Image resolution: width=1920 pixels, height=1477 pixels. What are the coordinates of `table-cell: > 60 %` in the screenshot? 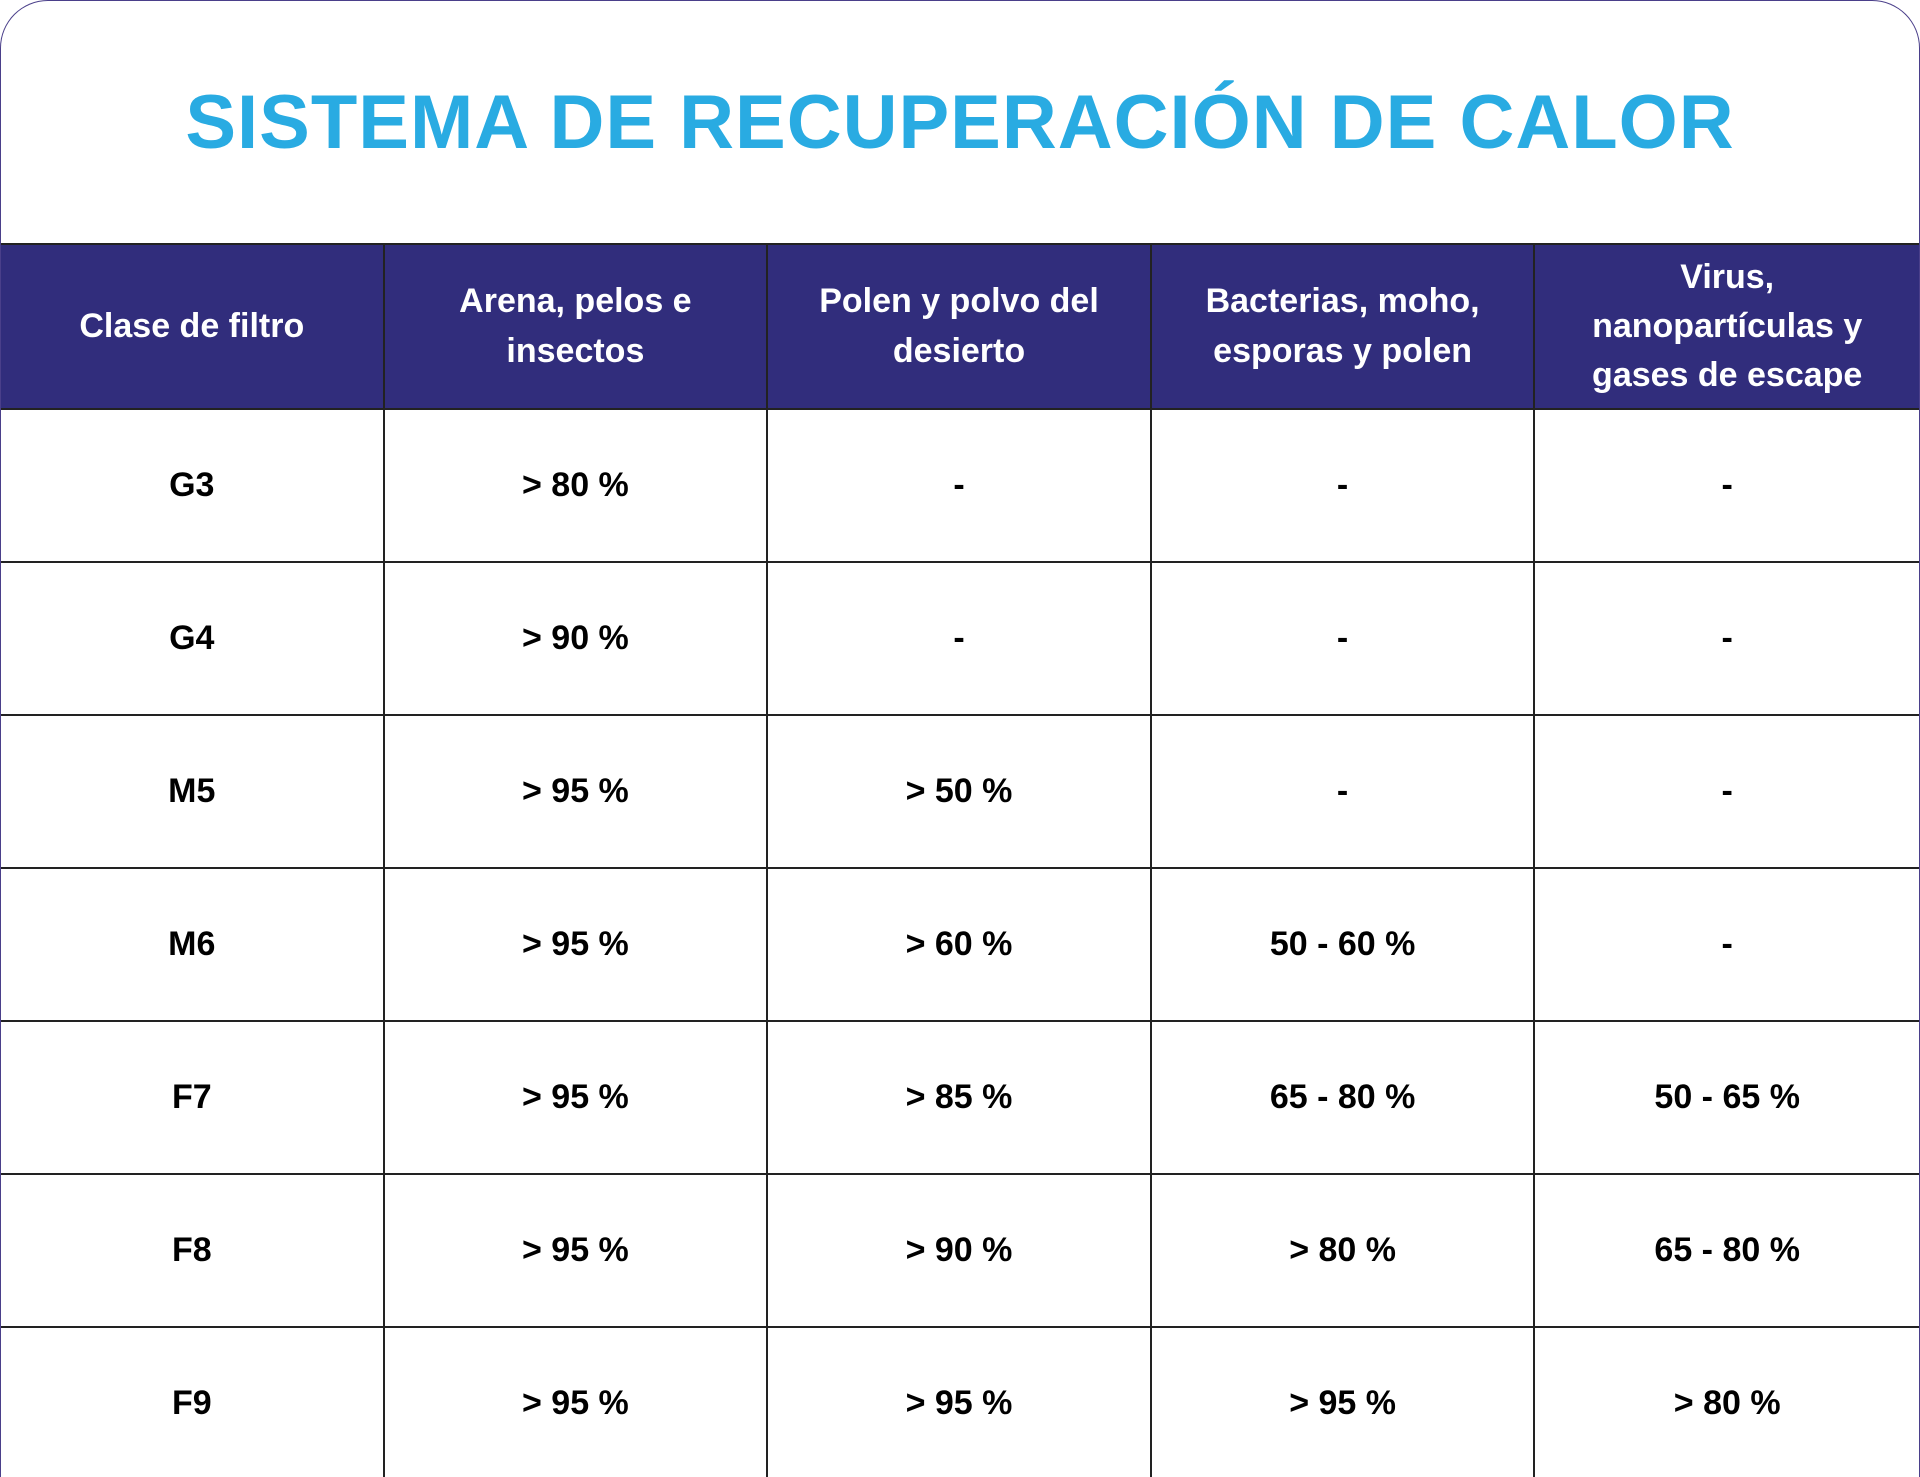 It's located at (960, 945).